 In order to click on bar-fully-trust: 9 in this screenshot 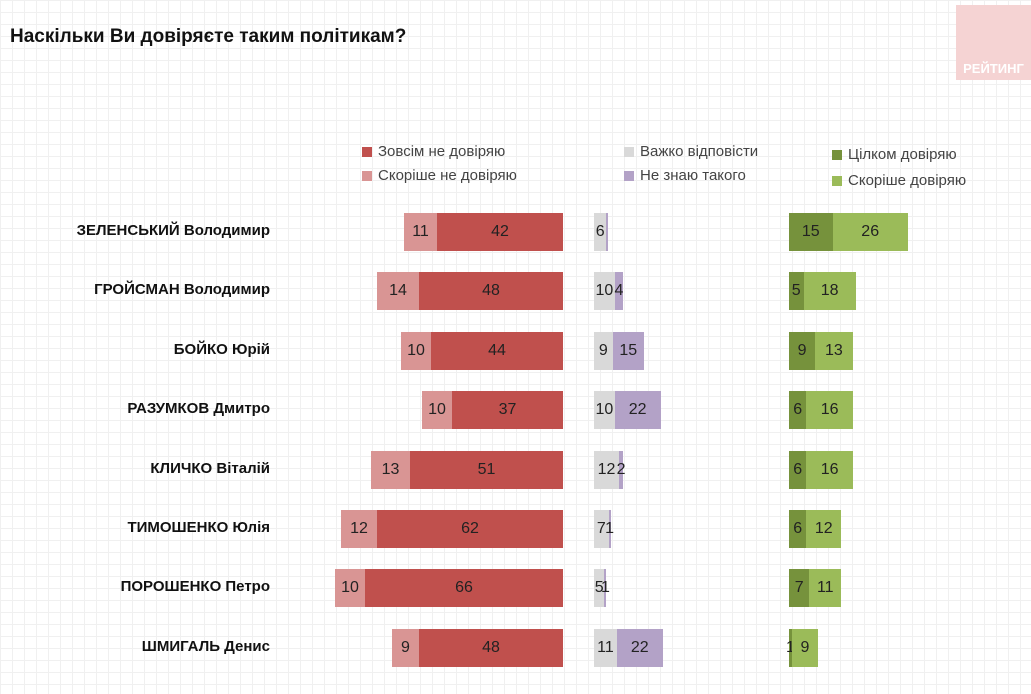, I will do `click(802, 350)`.